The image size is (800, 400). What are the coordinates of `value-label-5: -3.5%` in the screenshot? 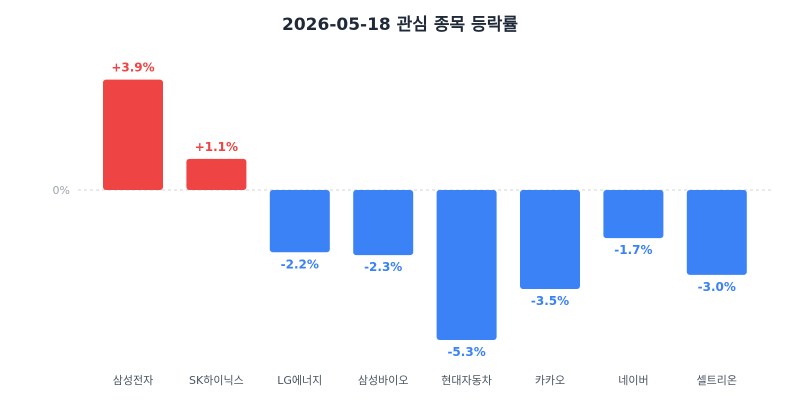 It's located at (550, 301).